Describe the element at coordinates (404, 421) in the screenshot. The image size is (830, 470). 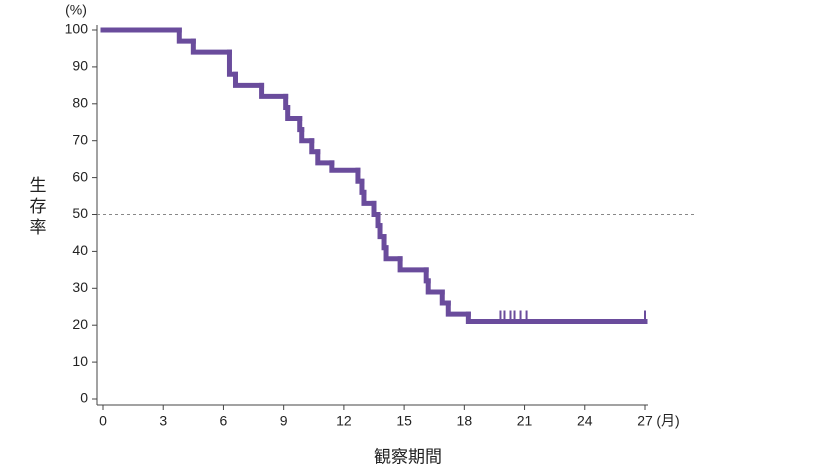
I see `x-tick-label: 15` at that location.